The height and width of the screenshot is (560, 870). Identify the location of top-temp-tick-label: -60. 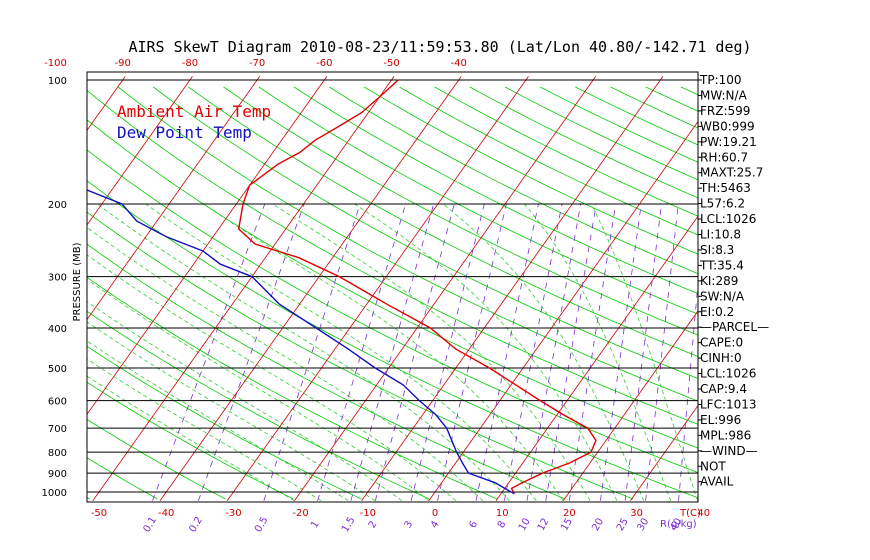
(324, 63).